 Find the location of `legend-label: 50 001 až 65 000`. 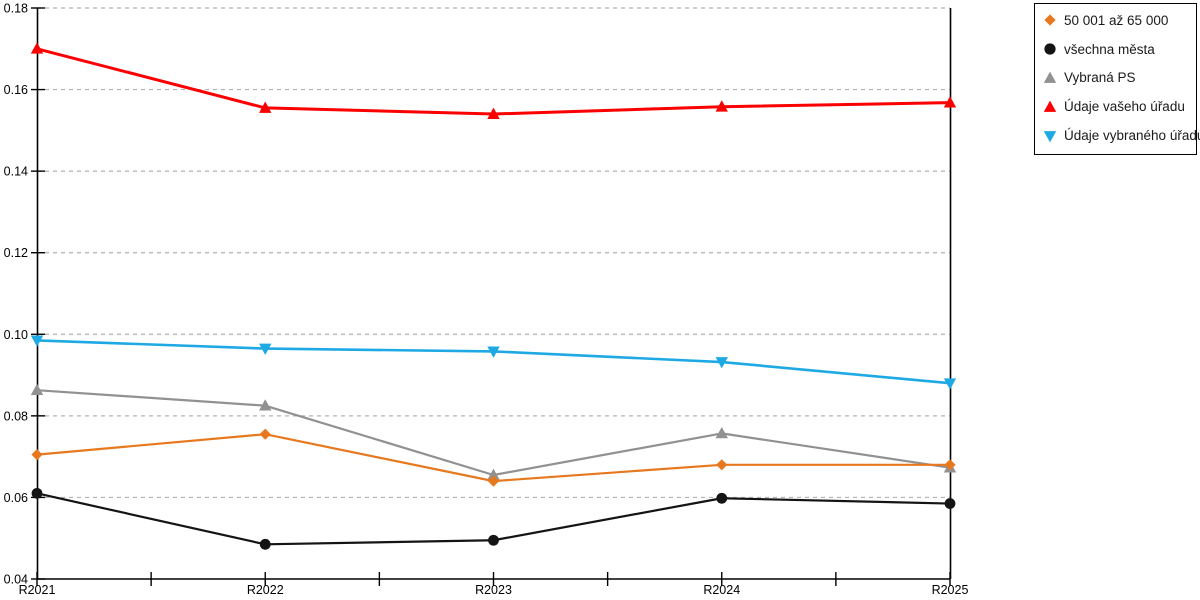

legend-label: 50 001 až 65 000 is located at coordinates (1116, 20).